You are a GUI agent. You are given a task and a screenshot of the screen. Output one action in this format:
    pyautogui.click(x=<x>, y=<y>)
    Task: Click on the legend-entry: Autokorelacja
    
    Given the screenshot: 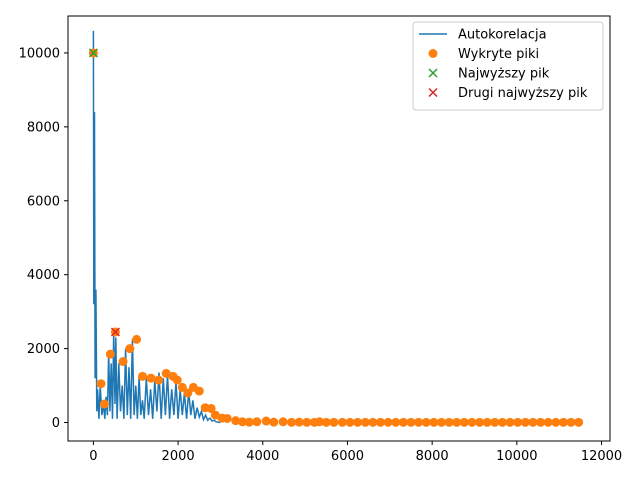 What is the action you would take?
    pyautogui.click(x=483, y=35)
    